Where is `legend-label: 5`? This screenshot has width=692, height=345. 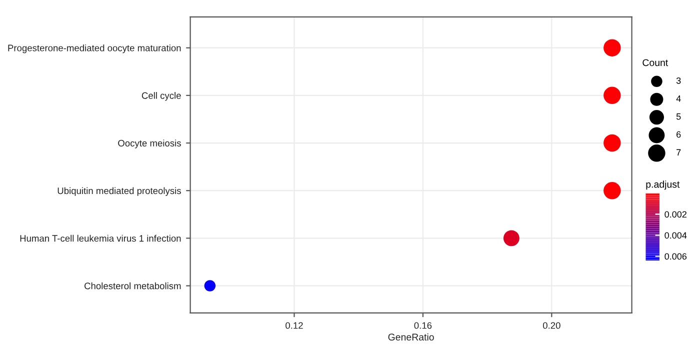 legend-label: 5 is located at coordinates (678, 116).